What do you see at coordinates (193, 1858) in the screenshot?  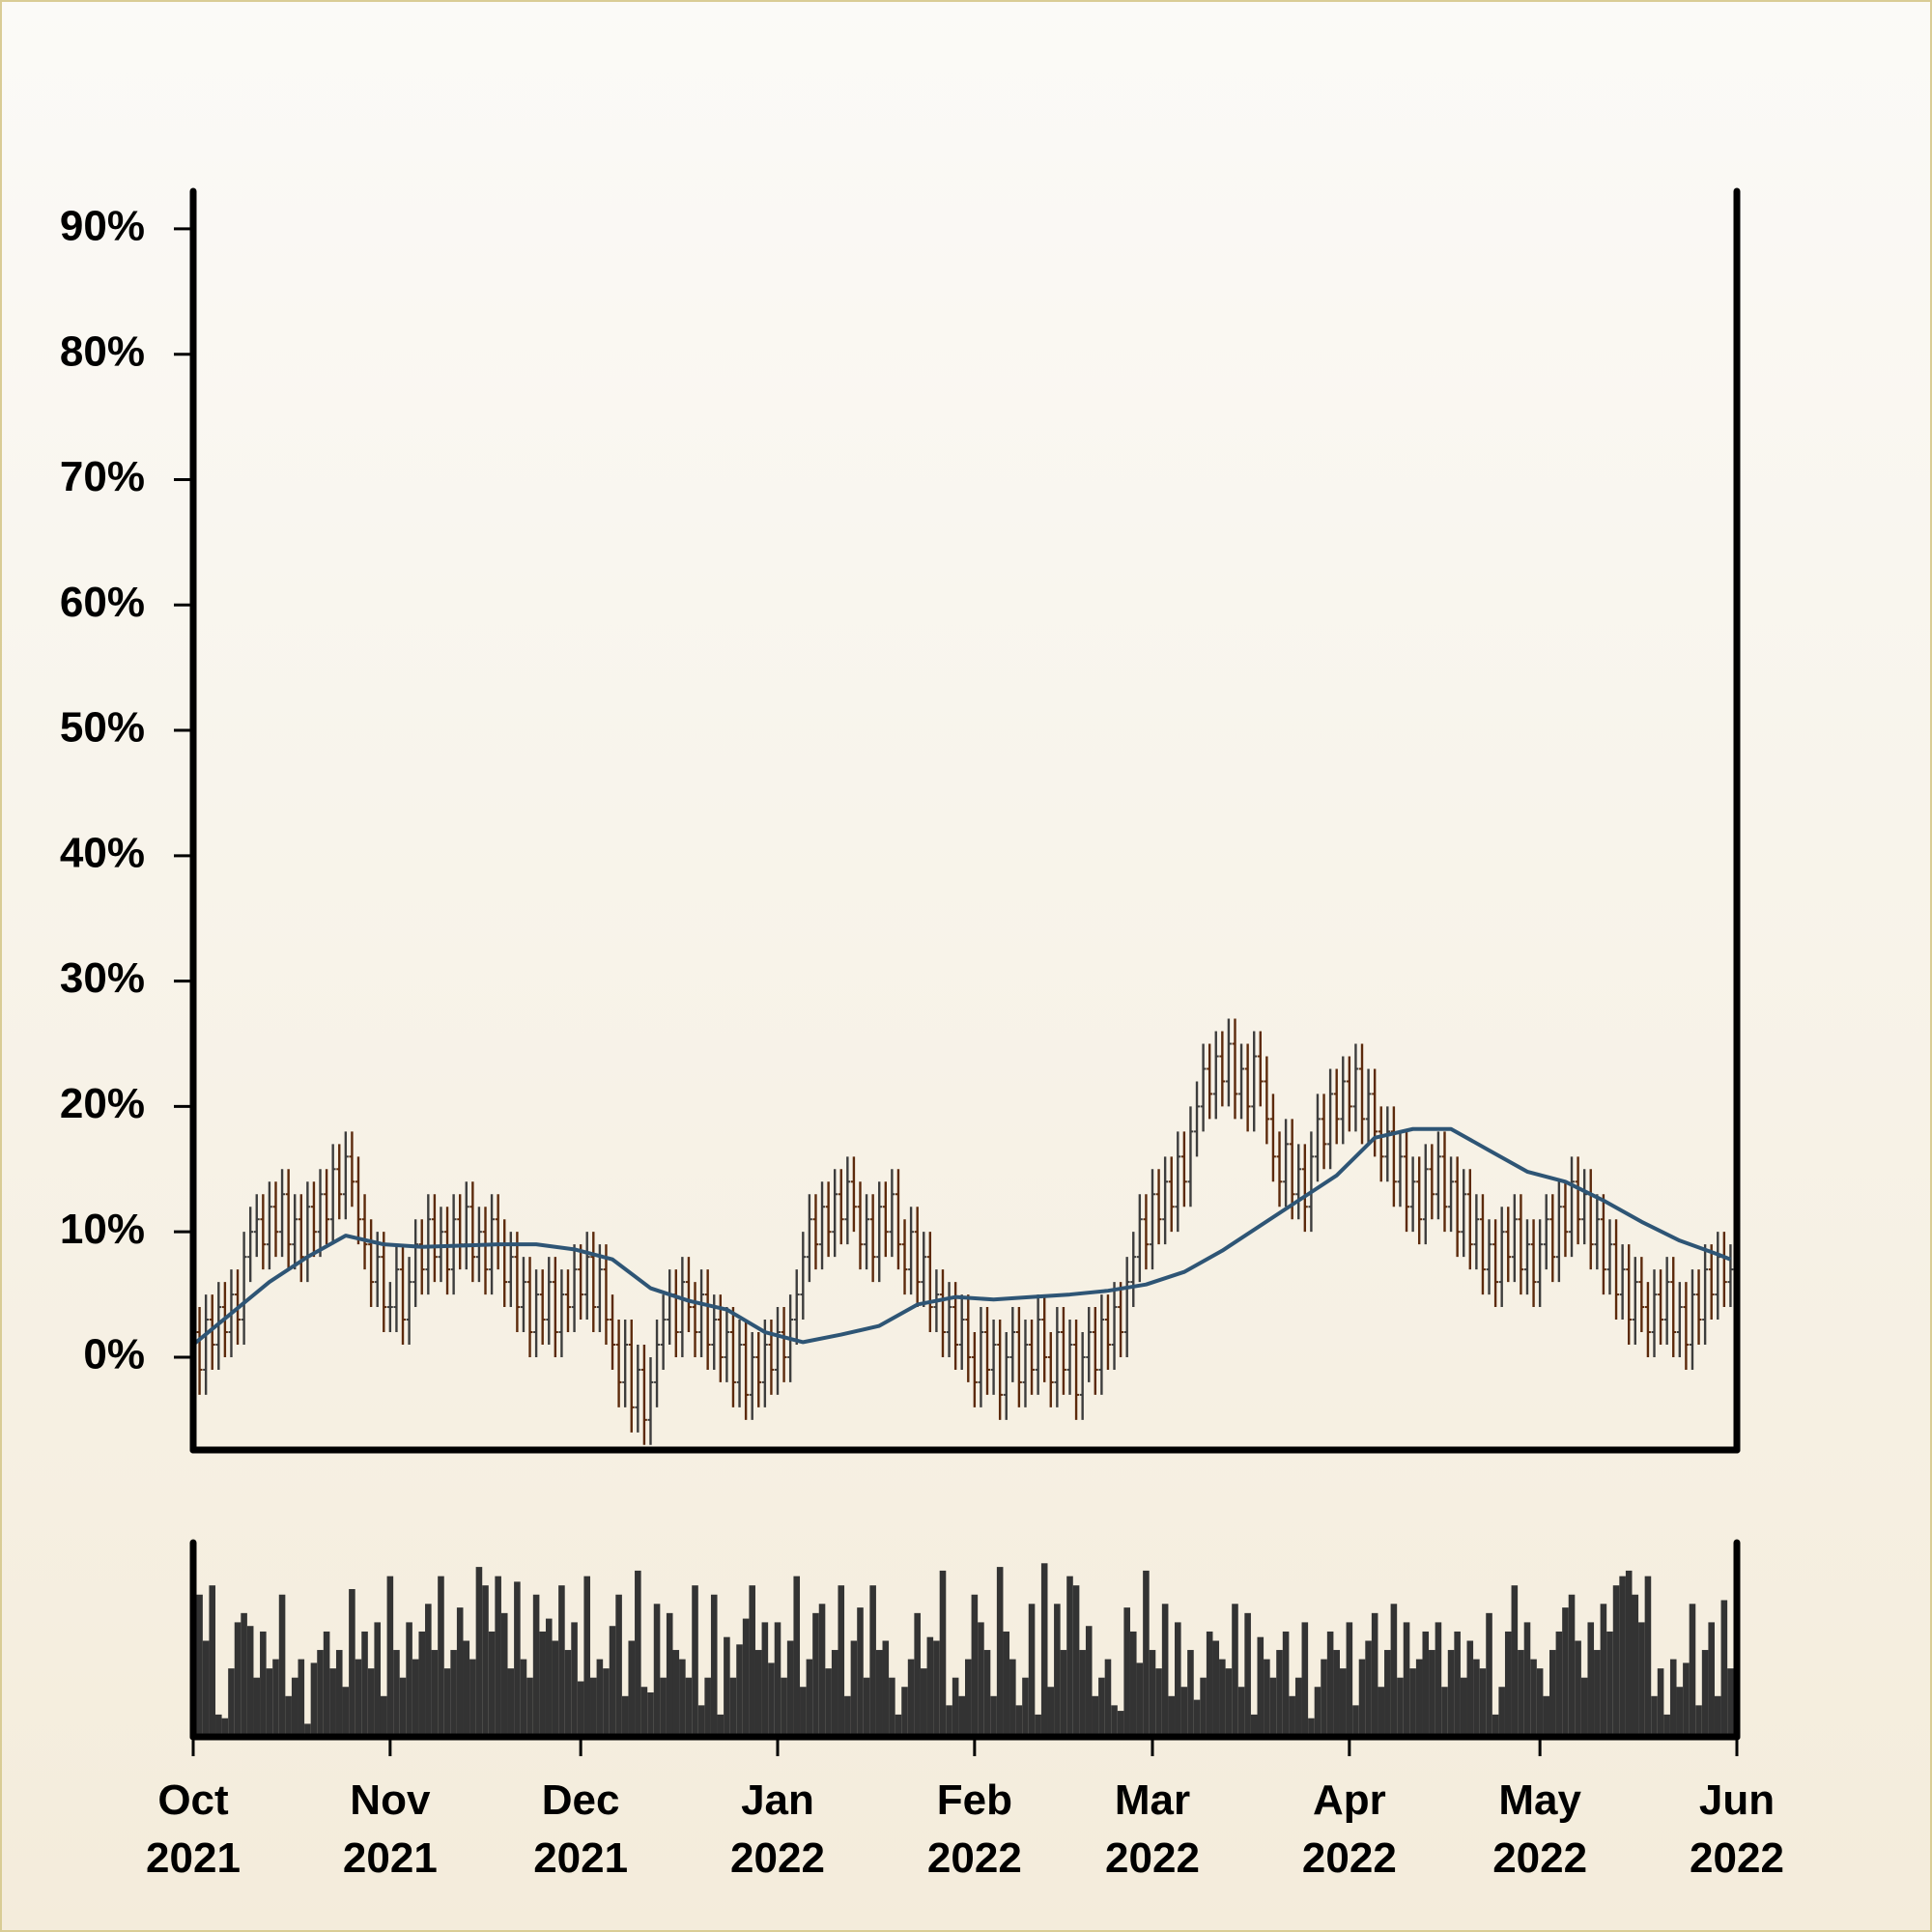 I see `label-line: 2021` at bounding box center [193, 1858].